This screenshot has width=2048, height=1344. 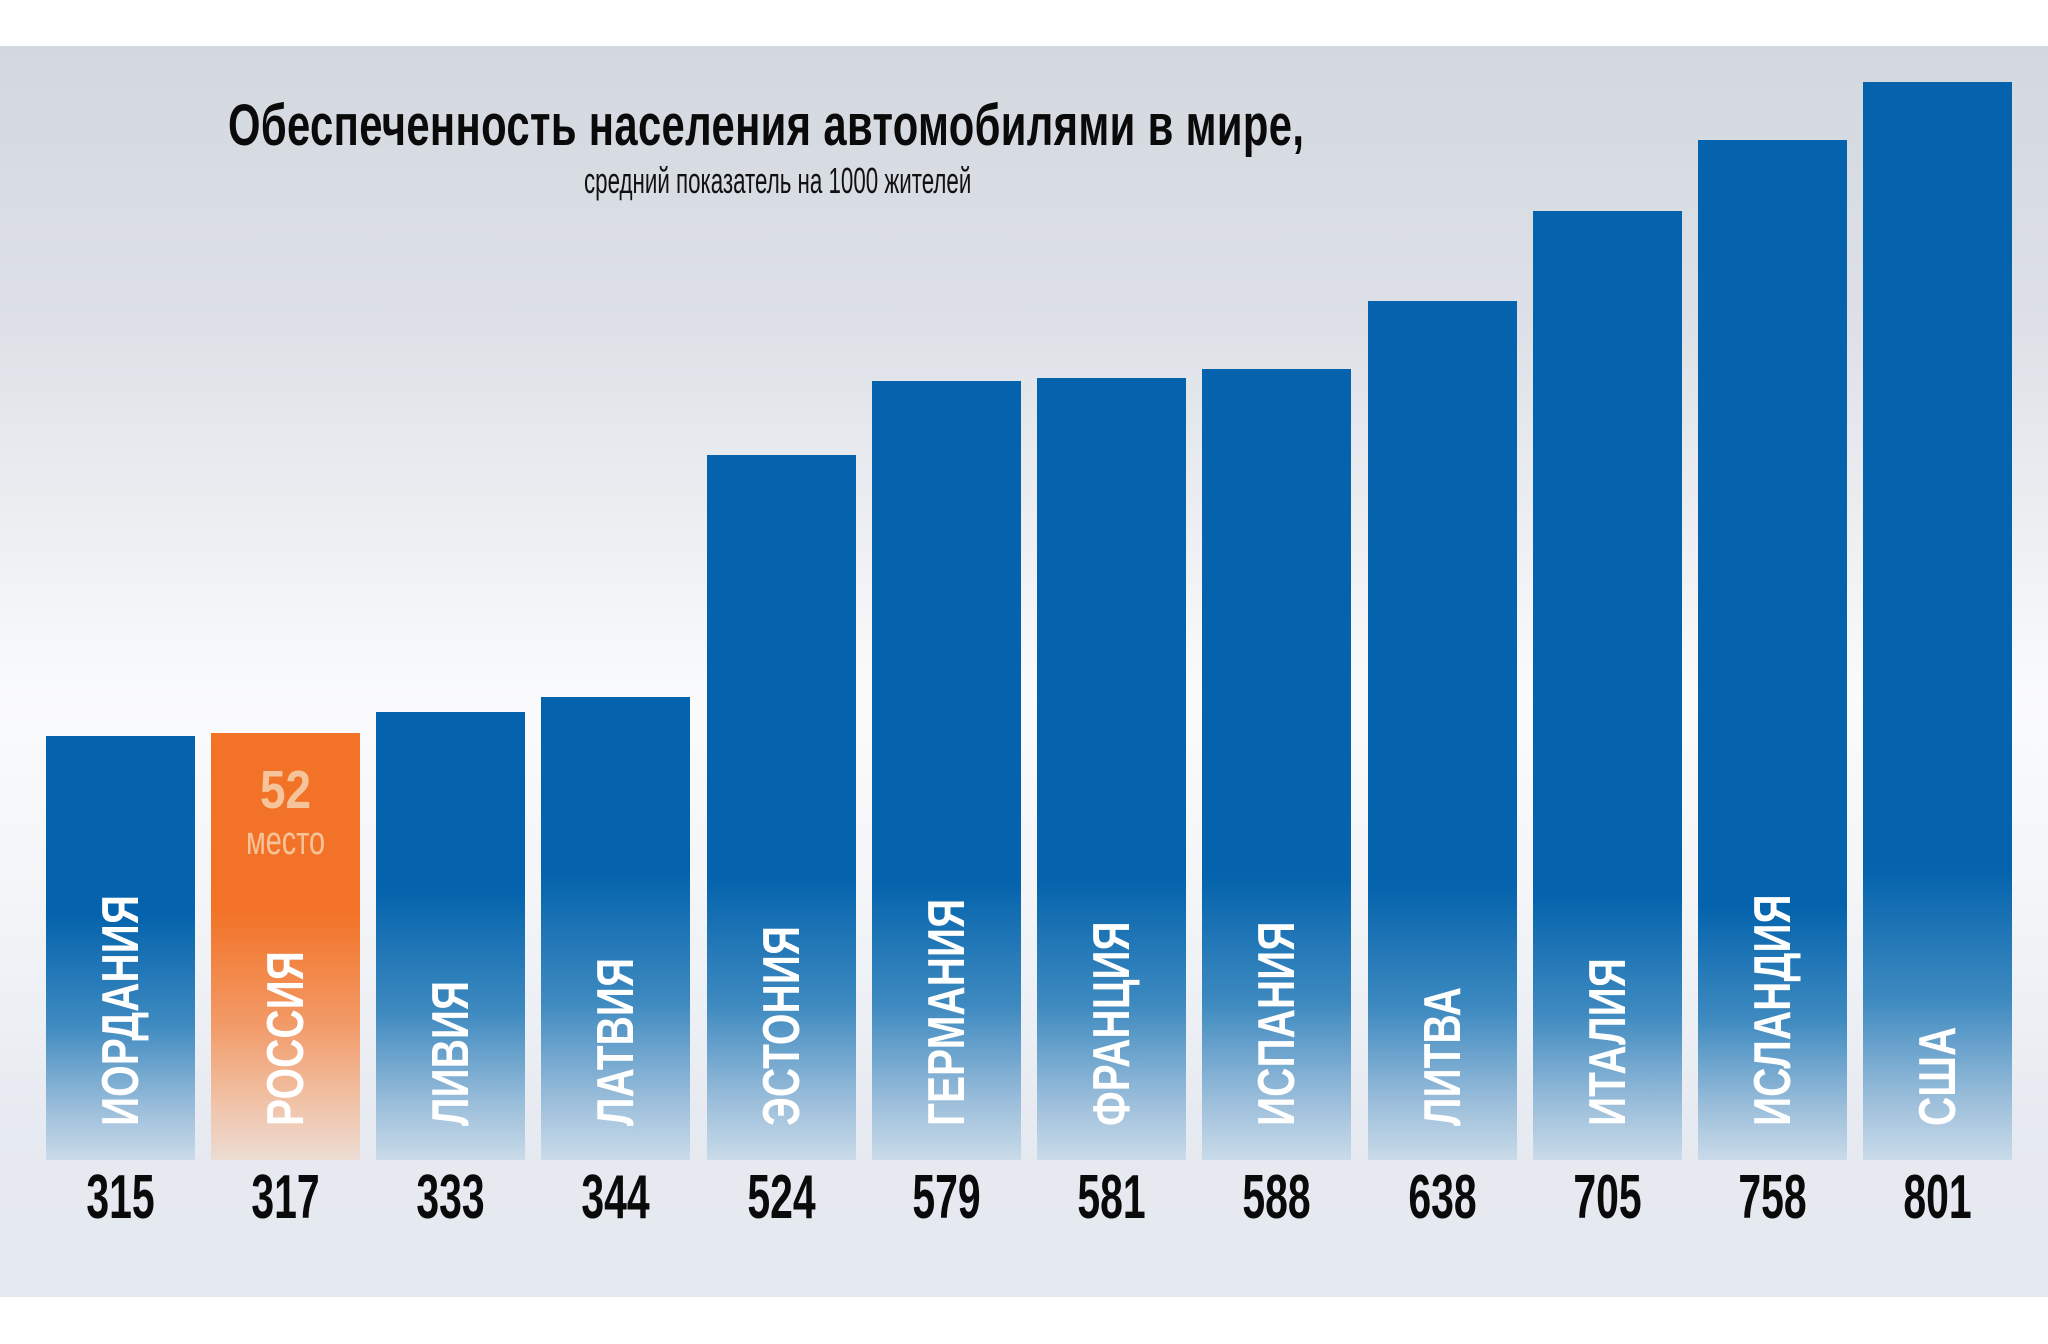 I want to click on value-label: 581, so click(x=1111, y=1197).